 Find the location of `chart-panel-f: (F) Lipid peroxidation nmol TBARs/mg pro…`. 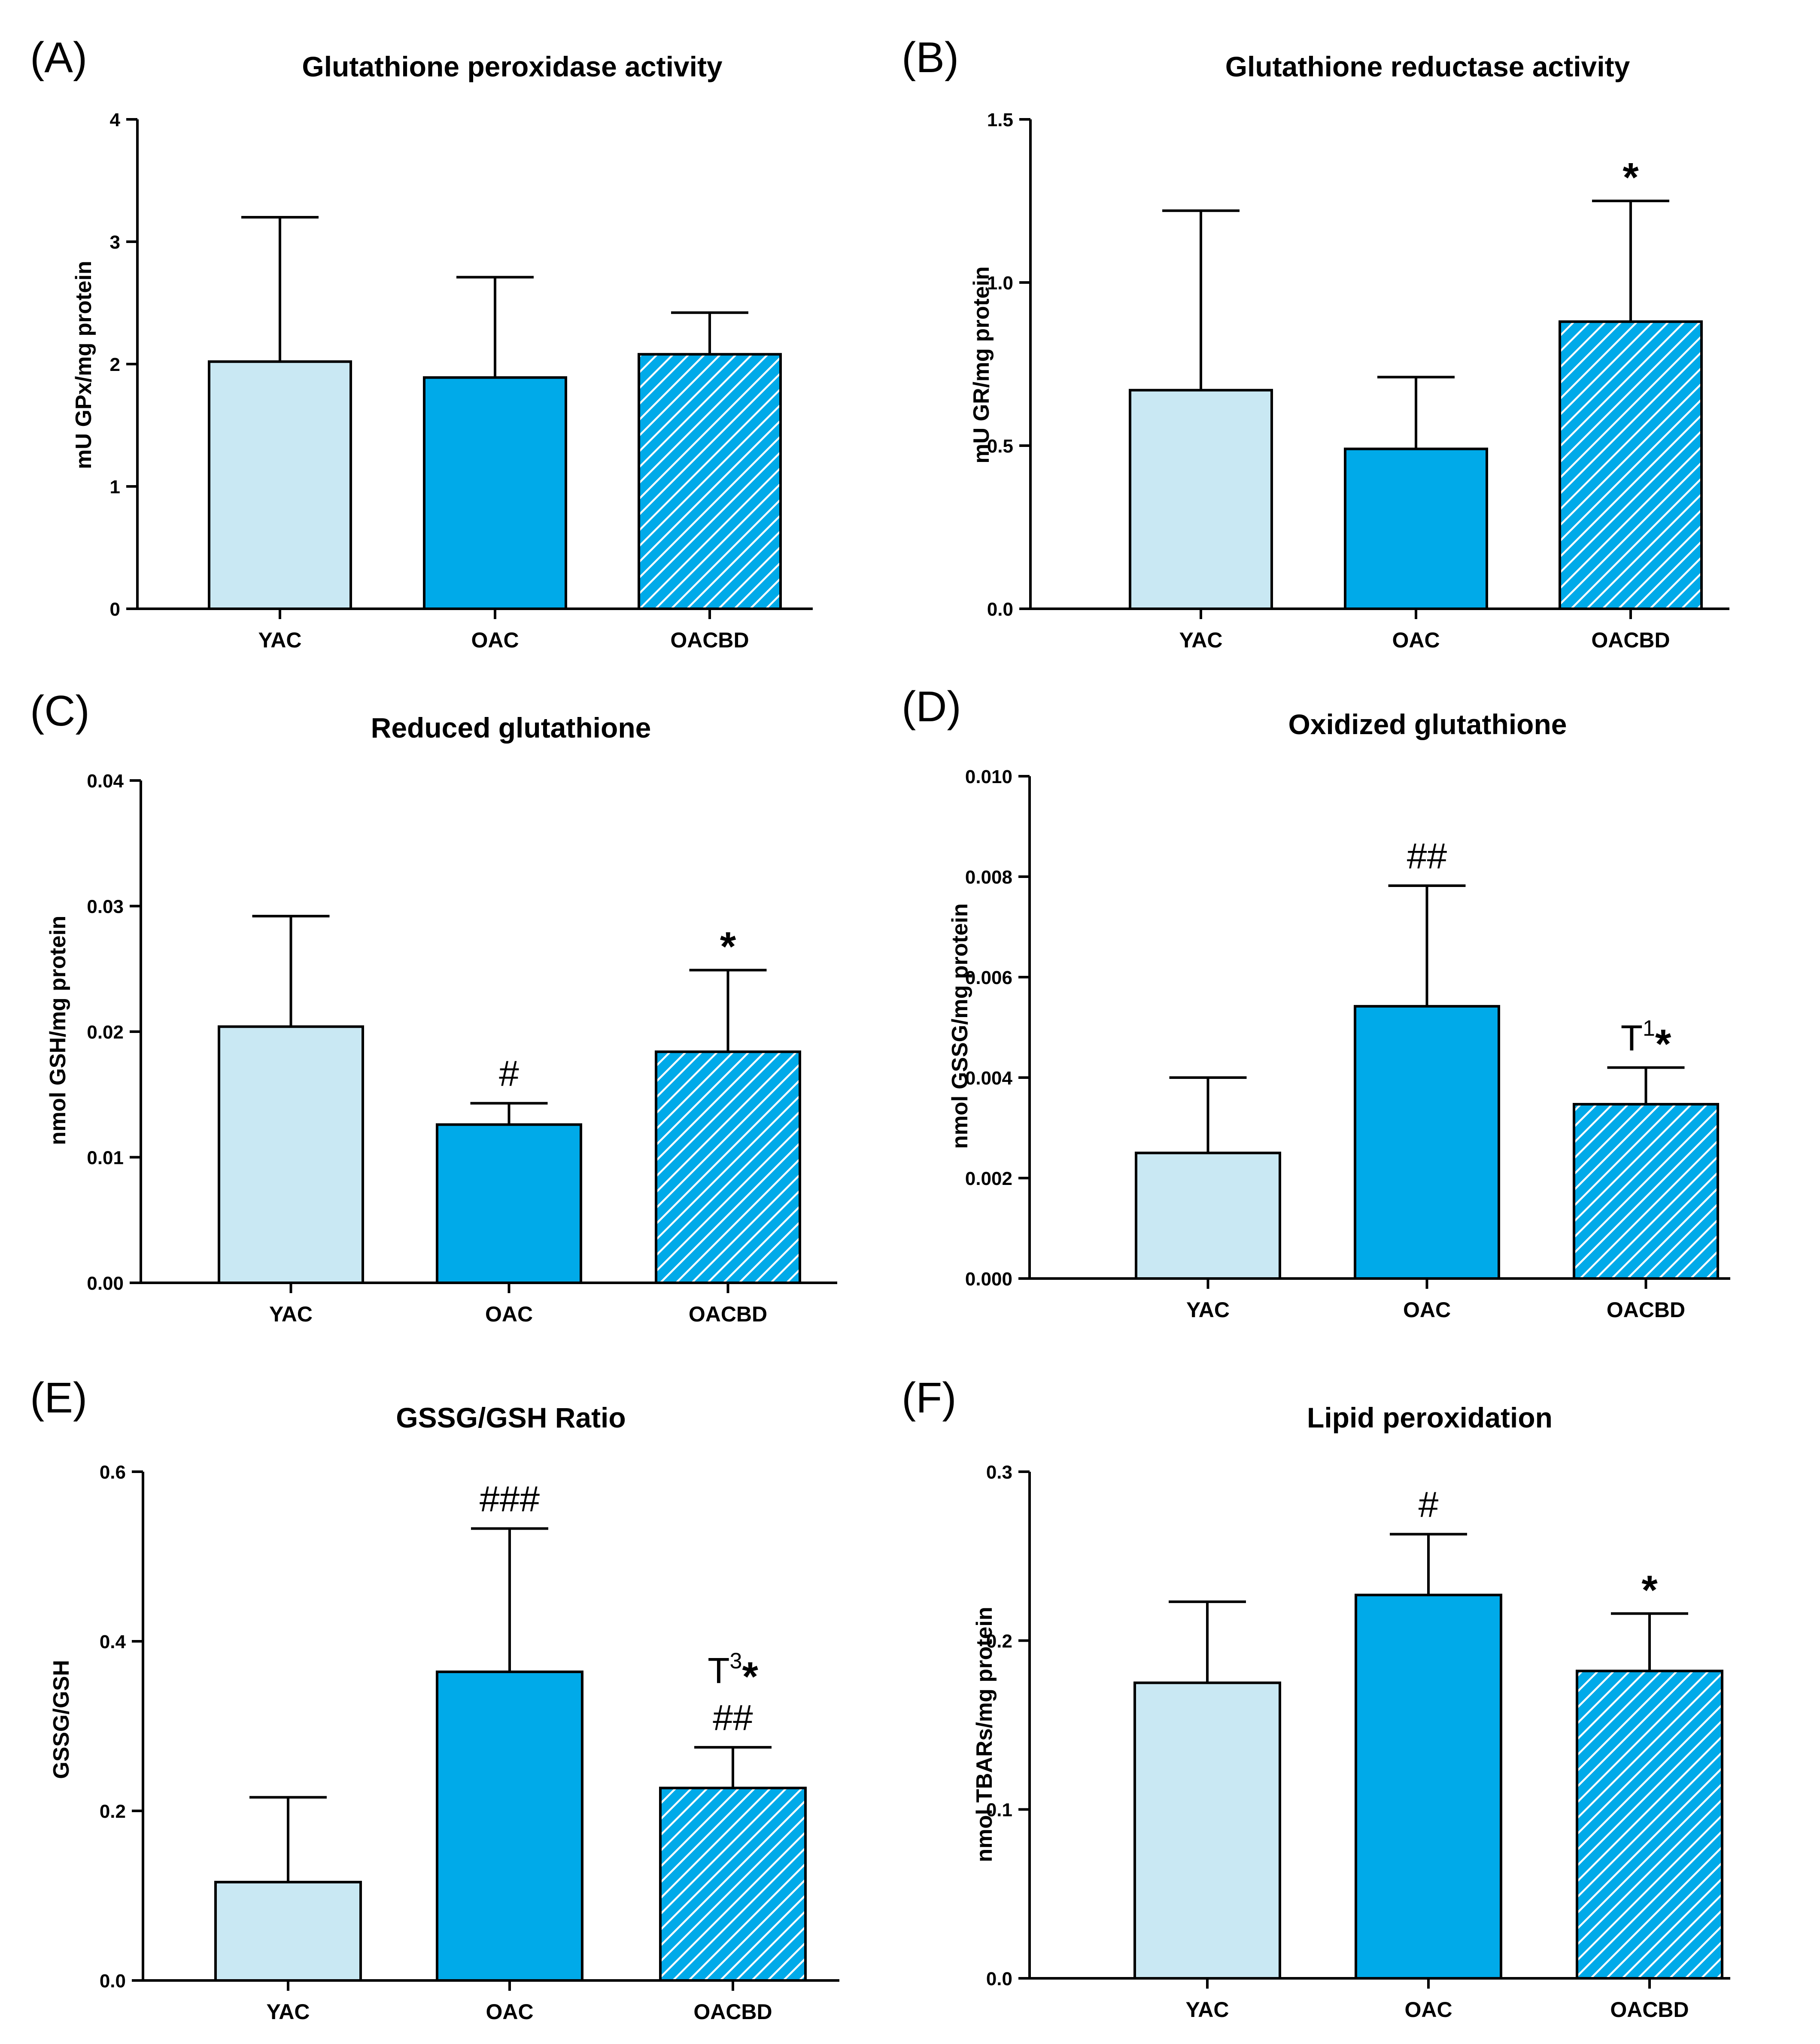

chart-panel-f: (F) Lipid peroxidation nmol TBARs/mg pro… is located at coordinates (1316, 1698).